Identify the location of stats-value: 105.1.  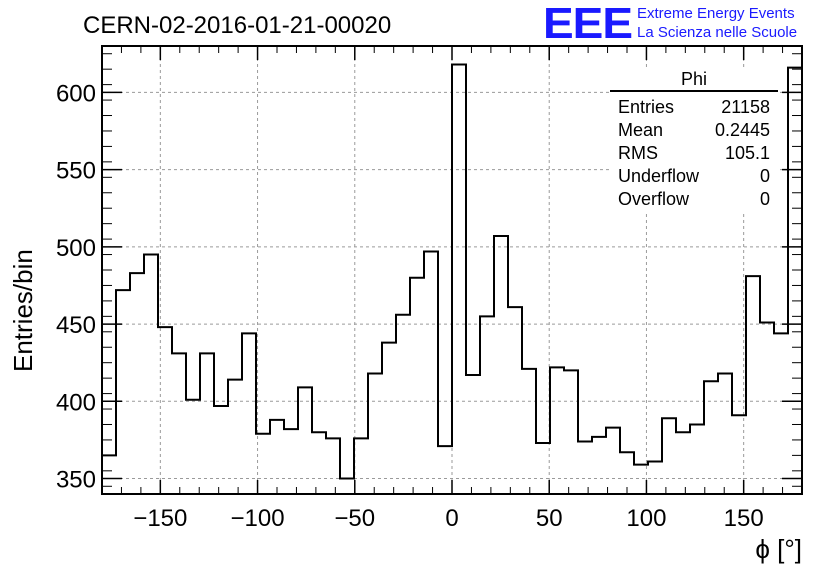
(747, 153).